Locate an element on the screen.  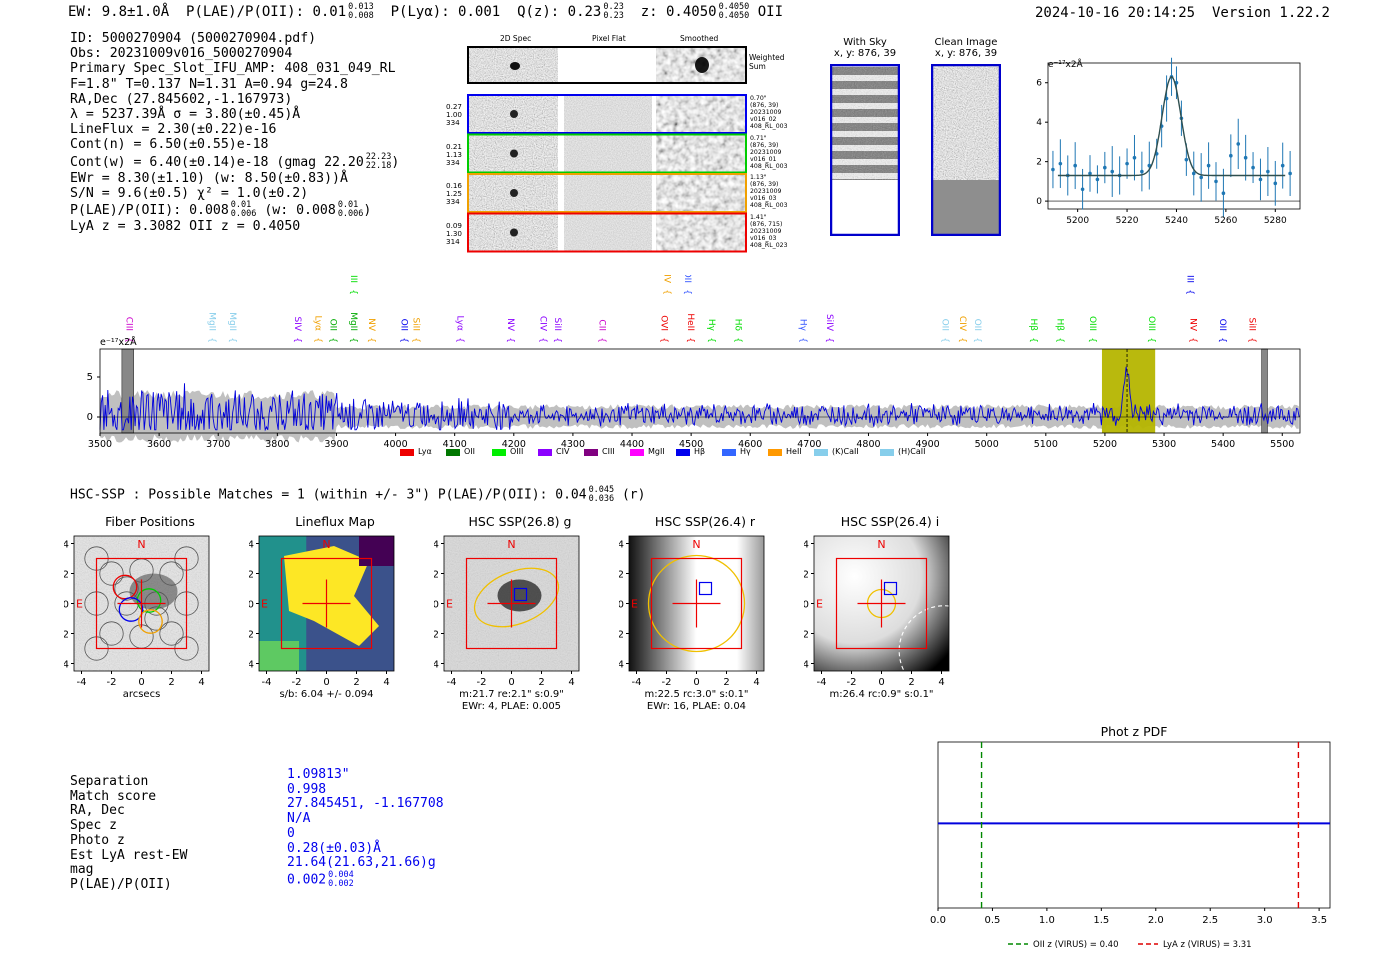
match-label: Match score is located at coordinates (113, 796).